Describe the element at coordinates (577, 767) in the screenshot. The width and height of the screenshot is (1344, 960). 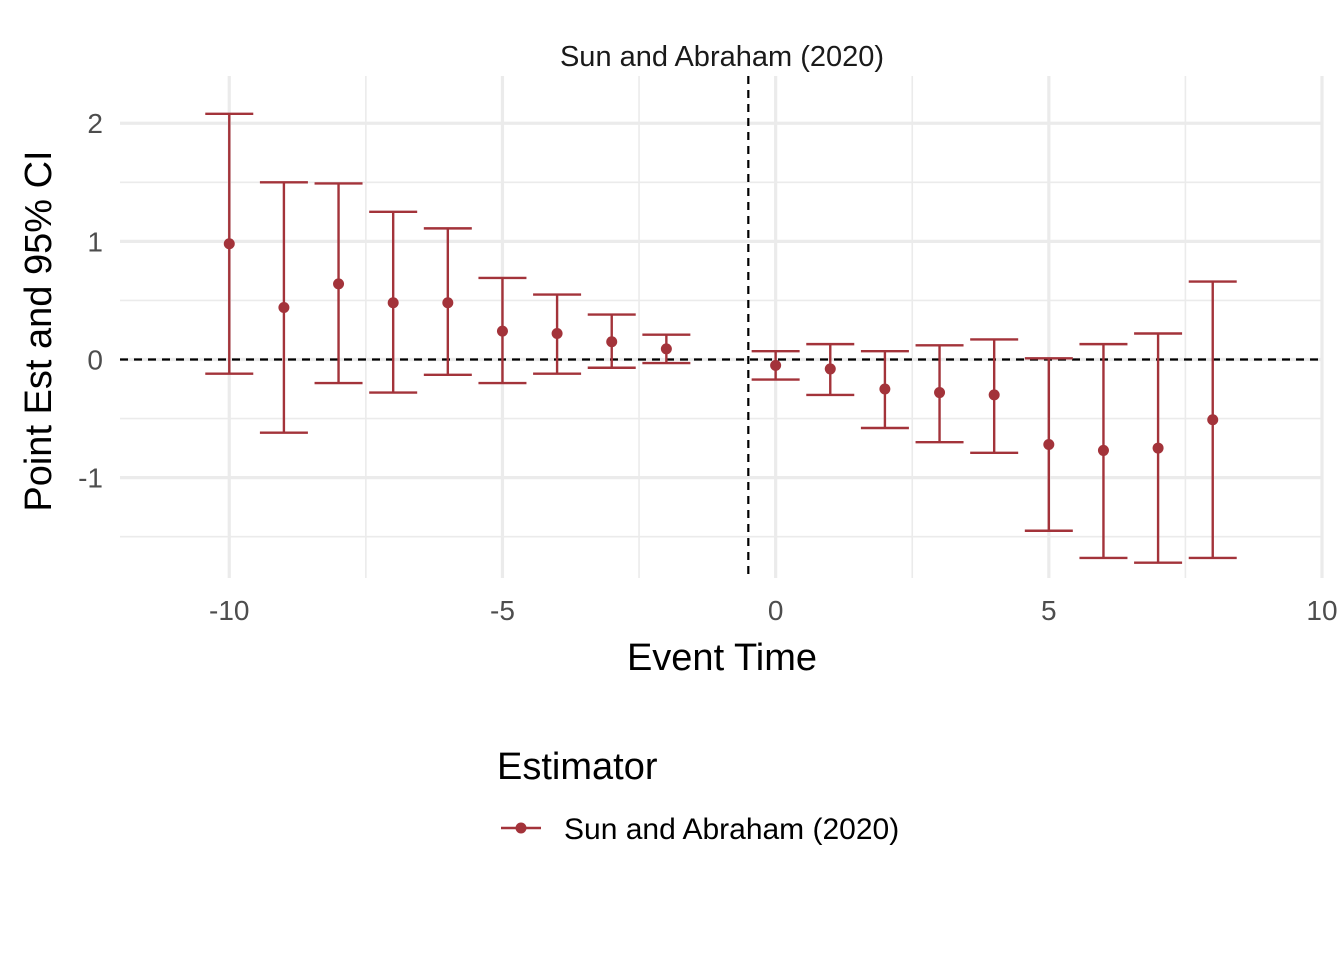
I see `legend-title: Estimator` at that location.